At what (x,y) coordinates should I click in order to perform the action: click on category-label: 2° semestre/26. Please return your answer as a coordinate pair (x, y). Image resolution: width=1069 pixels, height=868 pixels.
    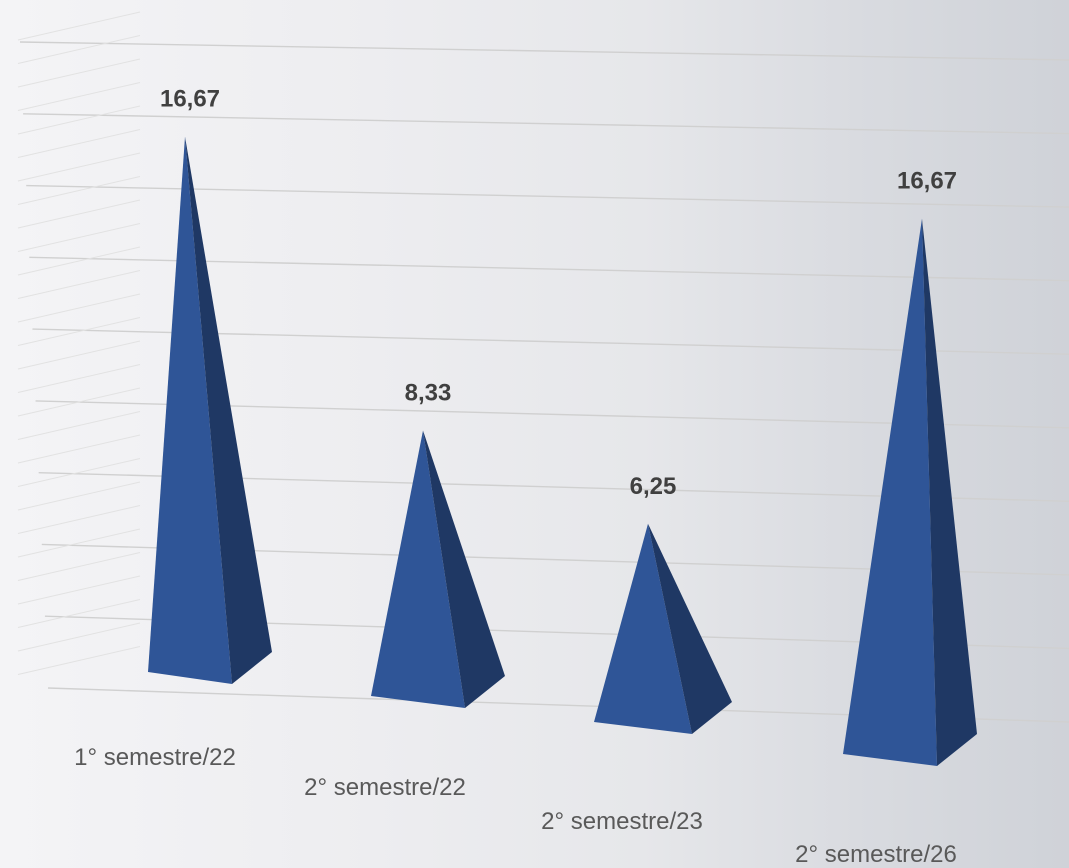
    Looking at the image, I should click on (876, 854).